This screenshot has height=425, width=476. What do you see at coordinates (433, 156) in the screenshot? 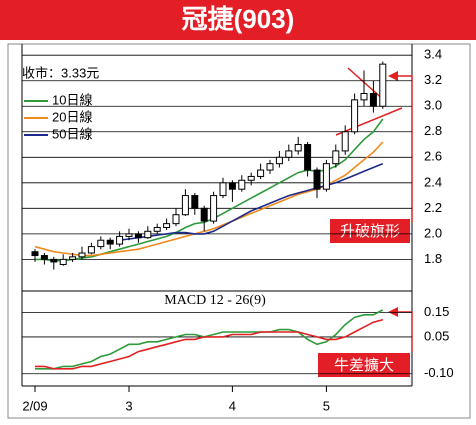
I see `y-tick-label: 2.6` at bounding box center [433, 156].